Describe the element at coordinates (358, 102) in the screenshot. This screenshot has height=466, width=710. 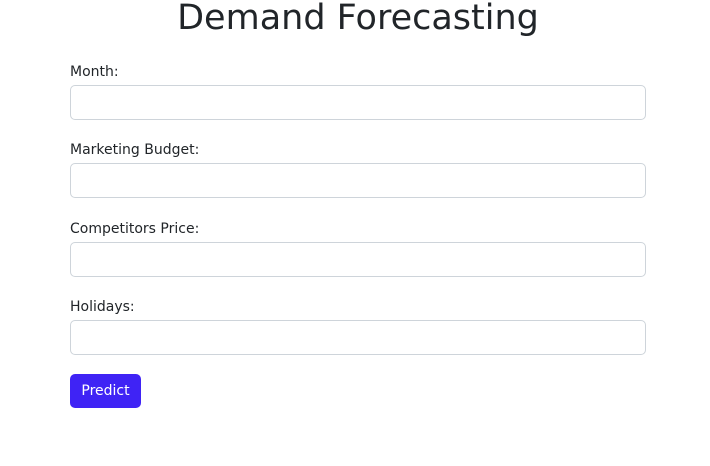
I see `month-input` at that location.